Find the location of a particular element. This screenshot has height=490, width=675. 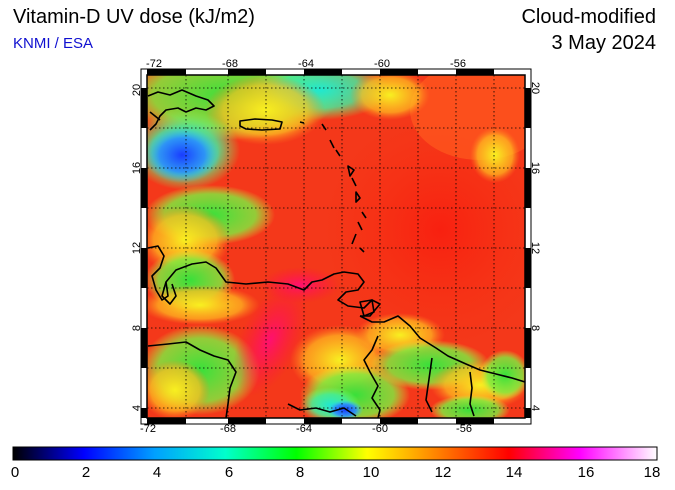

lat-tick-right: 20 is located at coordinates (535, 88).